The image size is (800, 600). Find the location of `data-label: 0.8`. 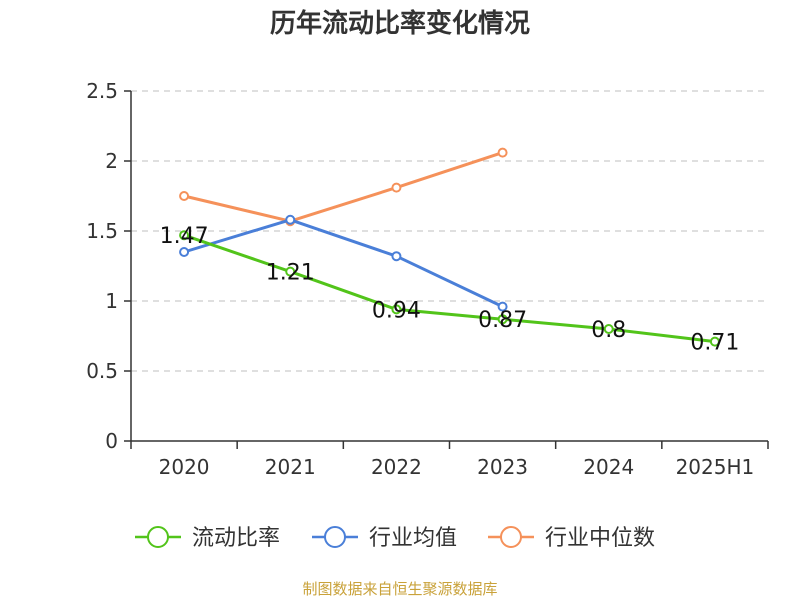

data-label: 0.8 is located at coordinates (608, 330).